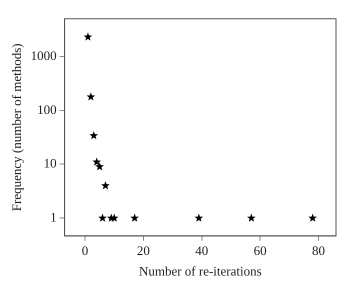 This screenshot has height=290, width=348. I want to click on y-axis-title: Frequency (number of methods), so click(16, 127).